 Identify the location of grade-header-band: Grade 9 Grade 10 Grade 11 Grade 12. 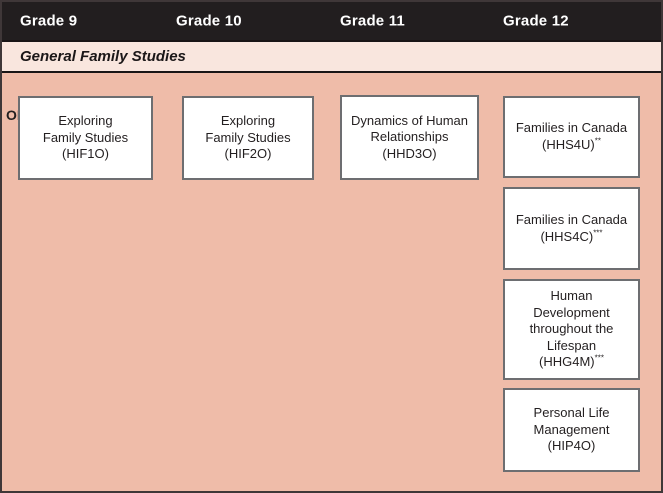
(331, 21).